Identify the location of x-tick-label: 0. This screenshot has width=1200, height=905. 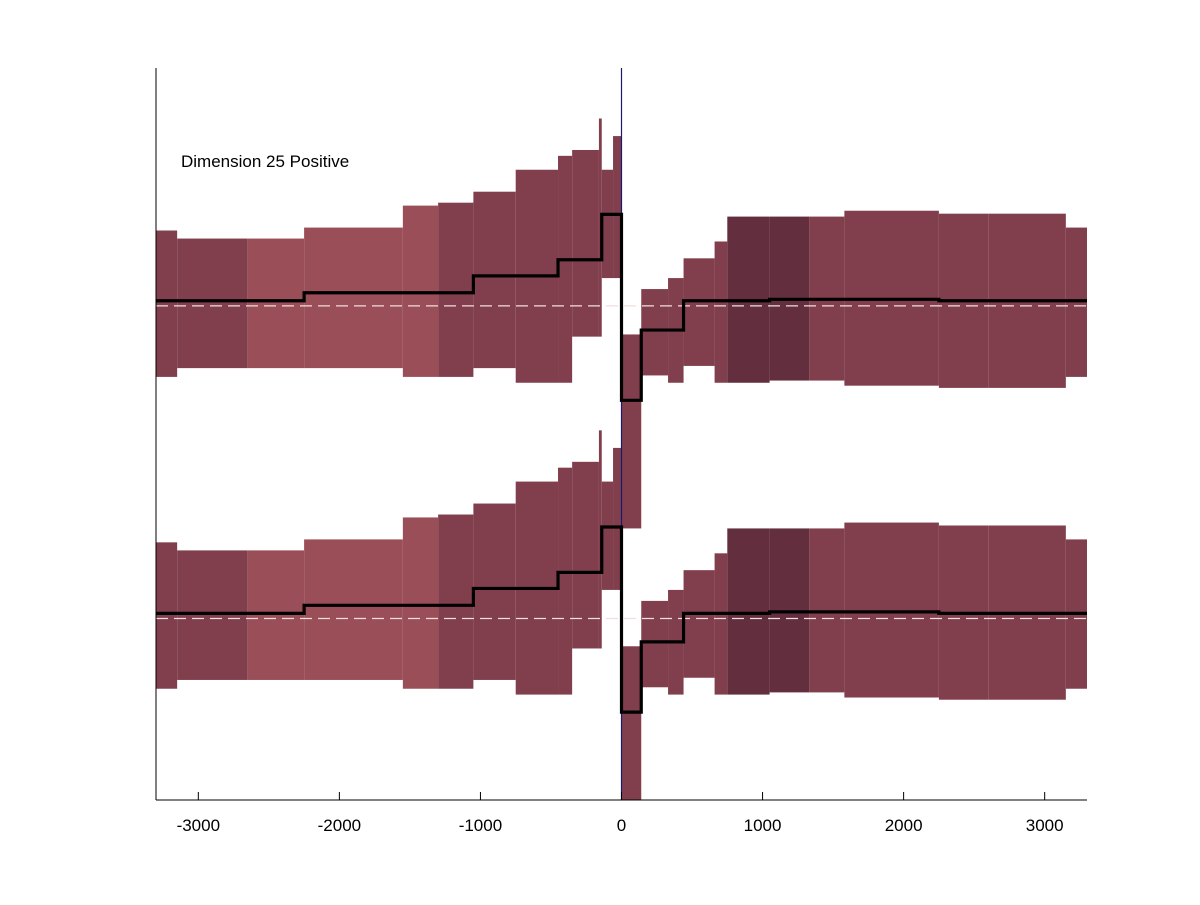
(621, 825).